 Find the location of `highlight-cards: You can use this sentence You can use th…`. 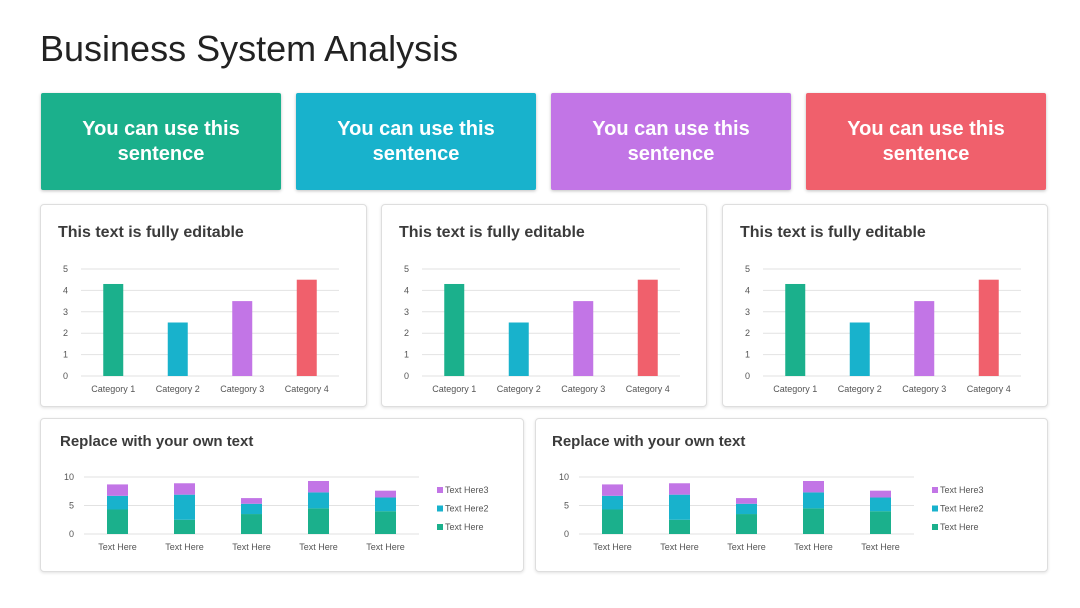

highlight-cards: You can use this sentence You can use th… is located at coordinates (543, 141).